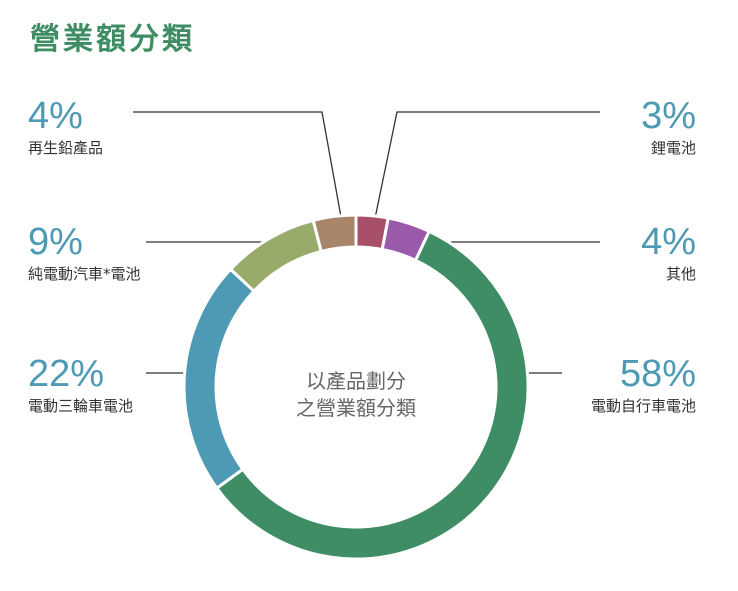  I want to click on slice-percent: 9%, so click(55, 242).